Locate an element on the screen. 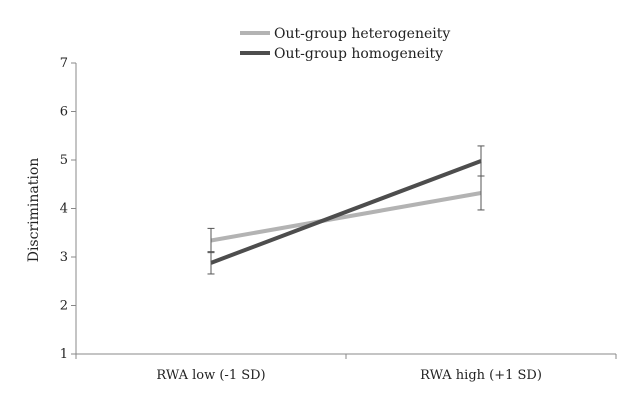  series-layer is located at coordinates (346, 210).